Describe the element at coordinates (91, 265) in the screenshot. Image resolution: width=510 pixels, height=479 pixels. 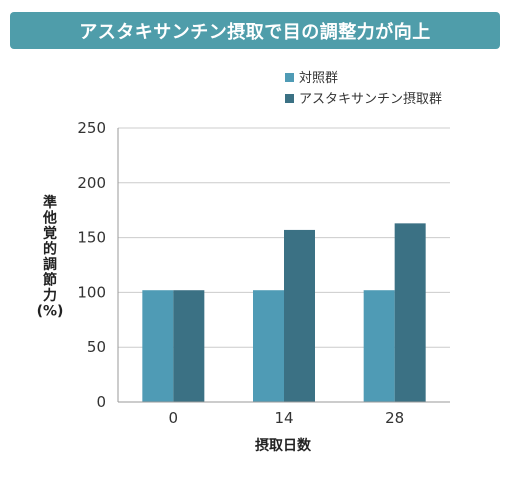
I see `y-axis-ticks: 0 50 100 150 200 250` at that location.